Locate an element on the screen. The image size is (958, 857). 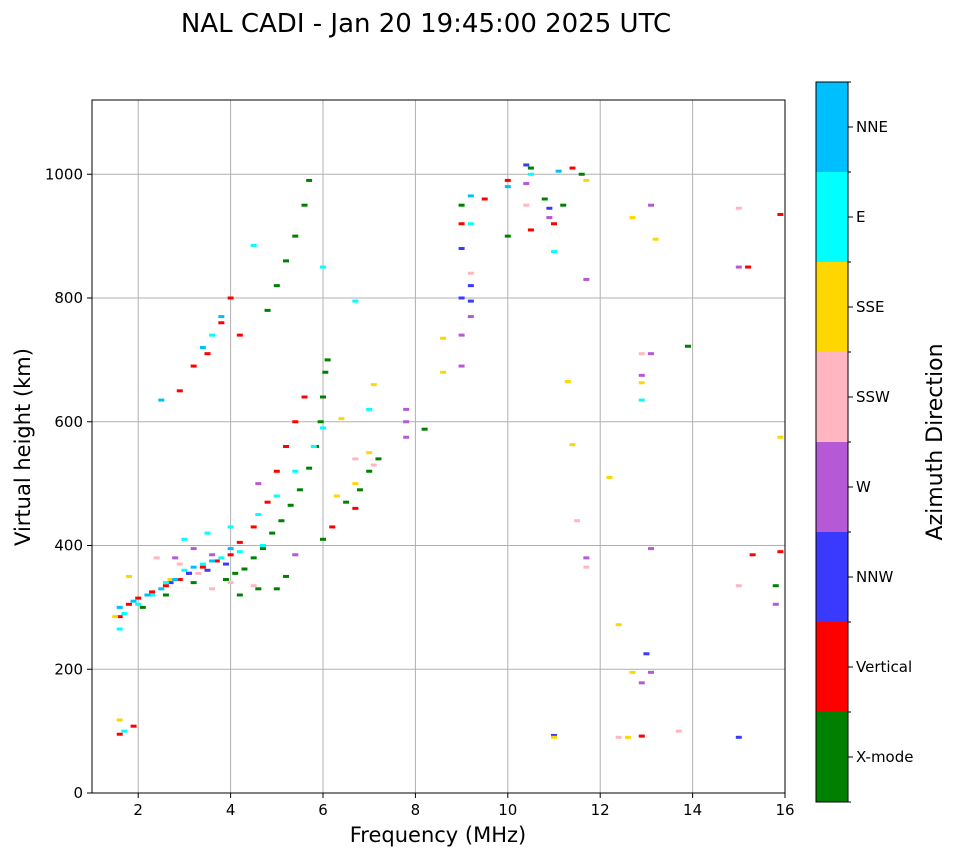
colorbar-tick-label: X-mode is located at coordinates (884, 757).